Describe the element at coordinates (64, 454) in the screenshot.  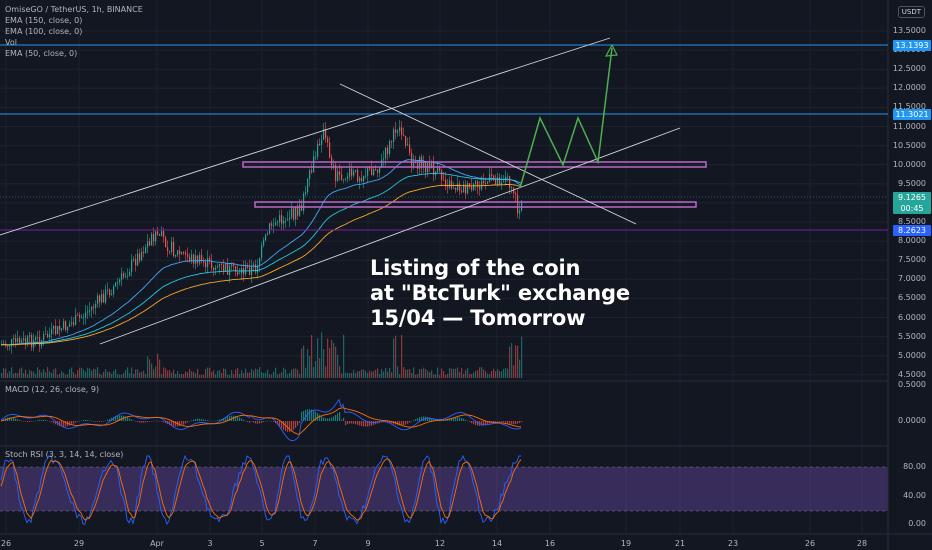
I see `stoch-rsi-label: Stoch RSI (3, 3, 14, 14, close)` at that location.